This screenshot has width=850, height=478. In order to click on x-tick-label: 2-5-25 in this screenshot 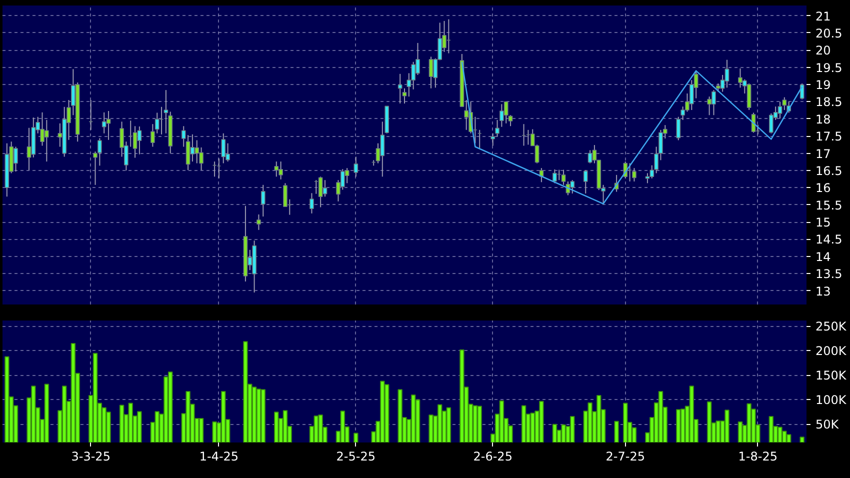, I will do `click(356, 457)`.